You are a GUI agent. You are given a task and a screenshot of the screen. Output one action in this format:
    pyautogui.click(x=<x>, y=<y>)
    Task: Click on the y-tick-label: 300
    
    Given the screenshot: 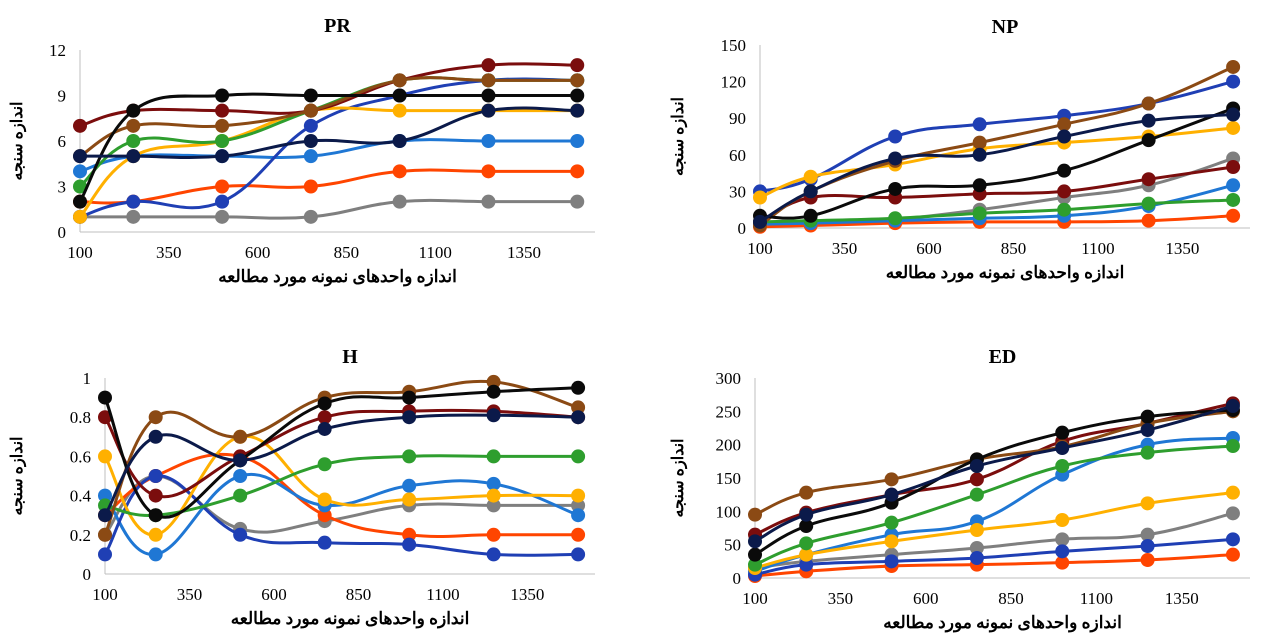 What is the action you would take?
    pyautogui.click(x=729, y=378)
    